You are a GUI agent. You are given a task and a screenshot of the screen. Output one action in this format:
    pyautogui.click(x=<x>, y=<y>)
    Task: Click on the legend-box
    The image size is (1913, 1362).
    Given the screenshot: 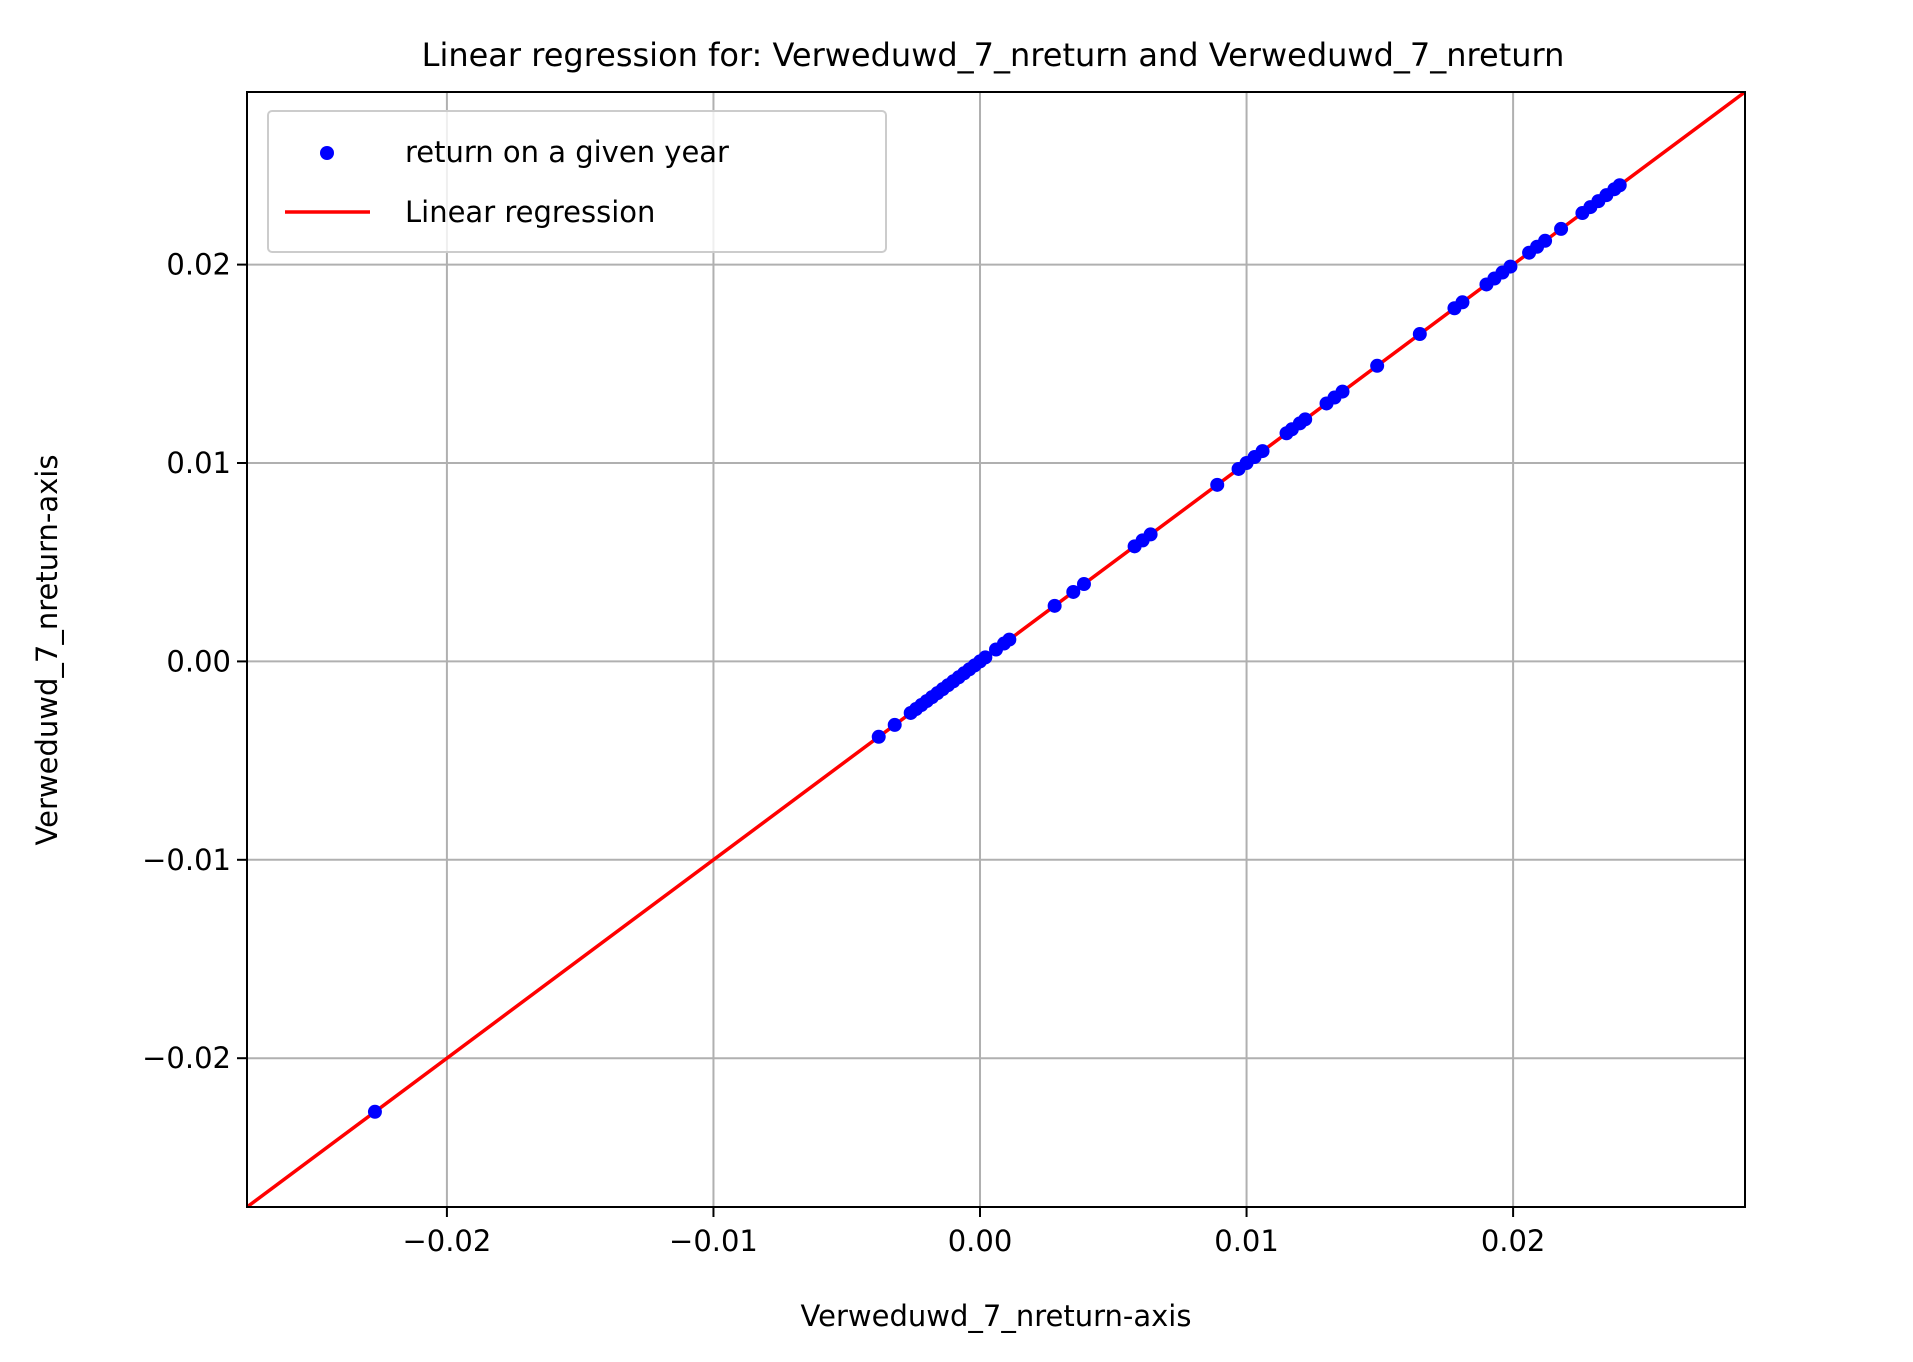 What is the action you would take?
    pyautogui.click(x=577, y=181)
    